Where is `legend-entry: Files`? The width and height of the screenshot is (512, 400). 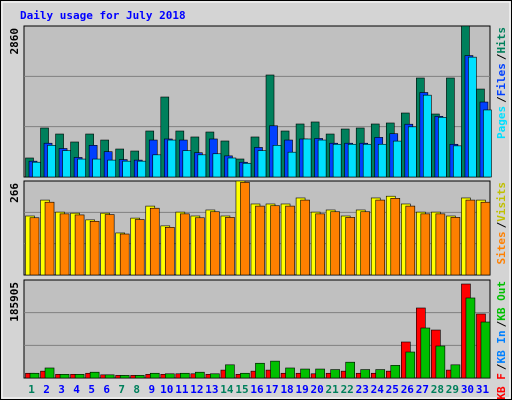 legend-entry: Files is located at coordinates (501, 79).